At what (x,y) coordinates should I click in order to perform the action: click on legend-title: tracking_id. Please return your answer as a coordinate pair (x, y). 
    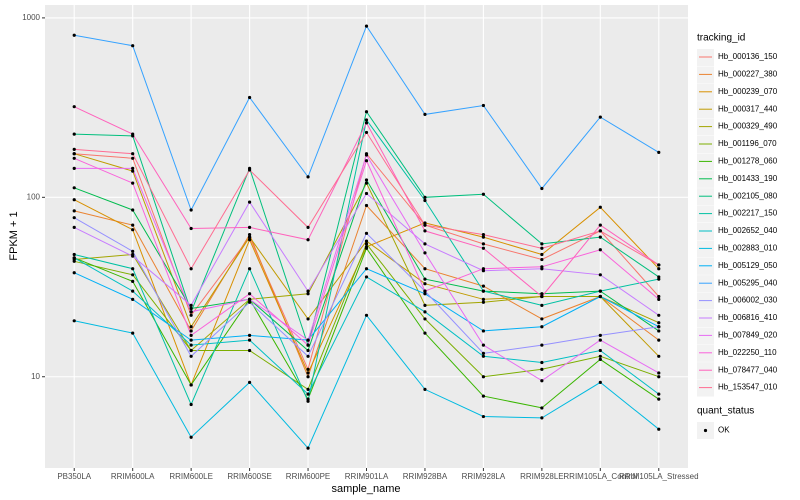
    Looking at the image, I should click on (721, 38).